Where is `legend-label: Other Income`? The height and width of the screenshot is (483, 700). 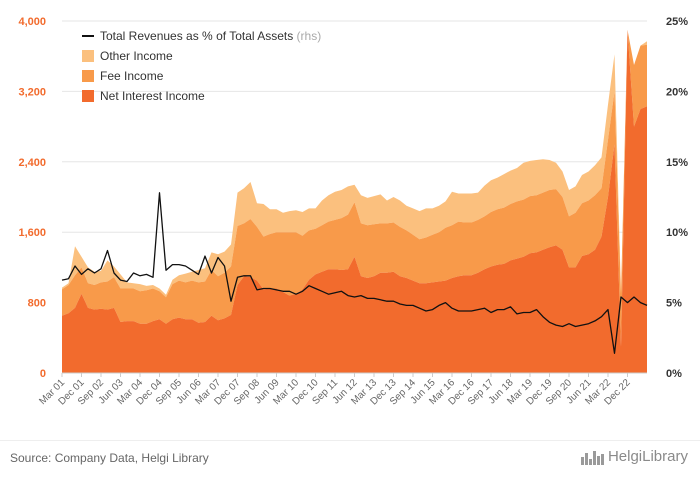
legend-label: Other Income is located at coordinates (136, 56).